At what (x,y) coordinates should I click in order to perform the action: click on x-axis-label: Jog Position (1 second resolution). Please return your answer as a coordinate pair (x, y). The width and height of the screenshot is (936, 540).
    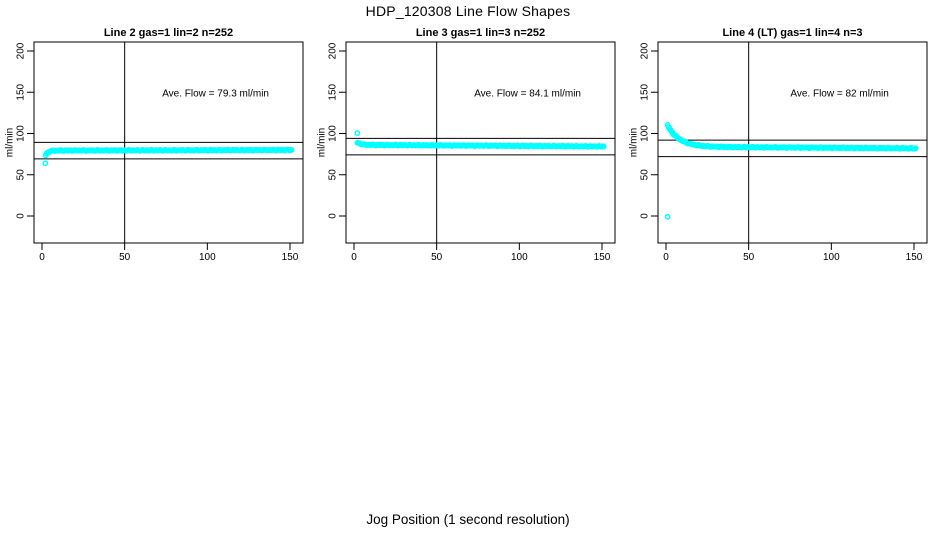
    Looking at the image, I should click on (468, 519).